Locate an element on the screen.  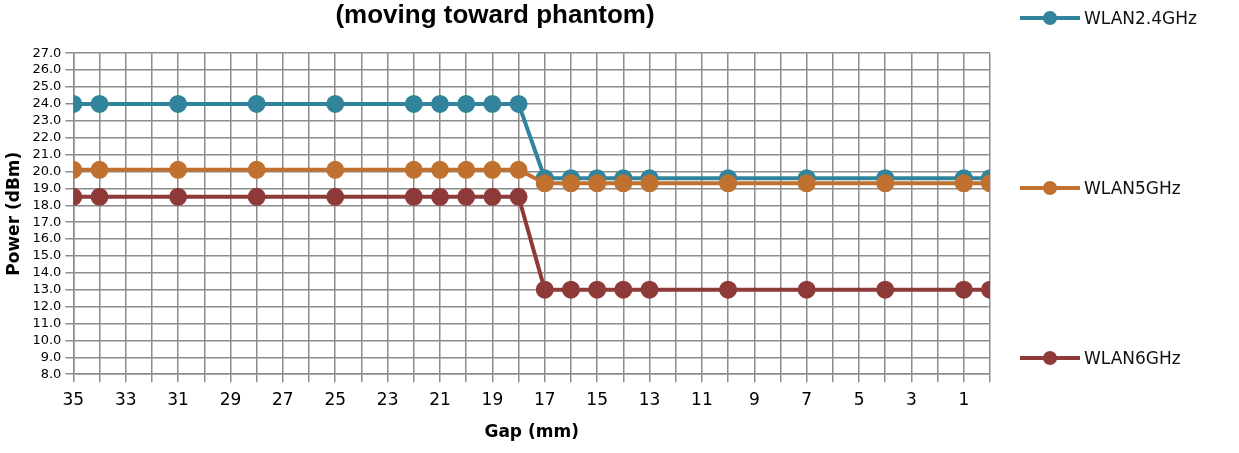
x-tick-label: 25 is located at coordinates (335, 398).